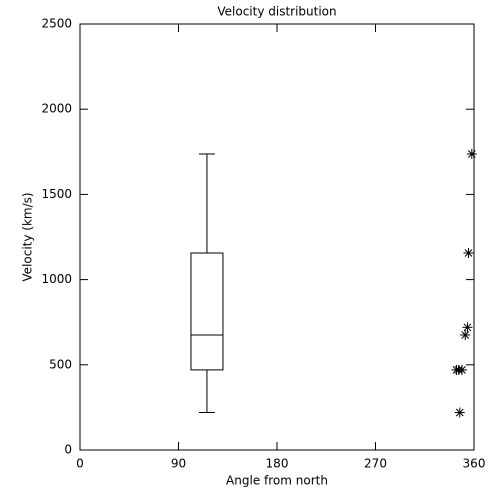 The image size is (500, 500). What do you see at coordinates (178, 464) in the screenshot?
I see `x-tick-label: 90` at bounding box center [178, 464].